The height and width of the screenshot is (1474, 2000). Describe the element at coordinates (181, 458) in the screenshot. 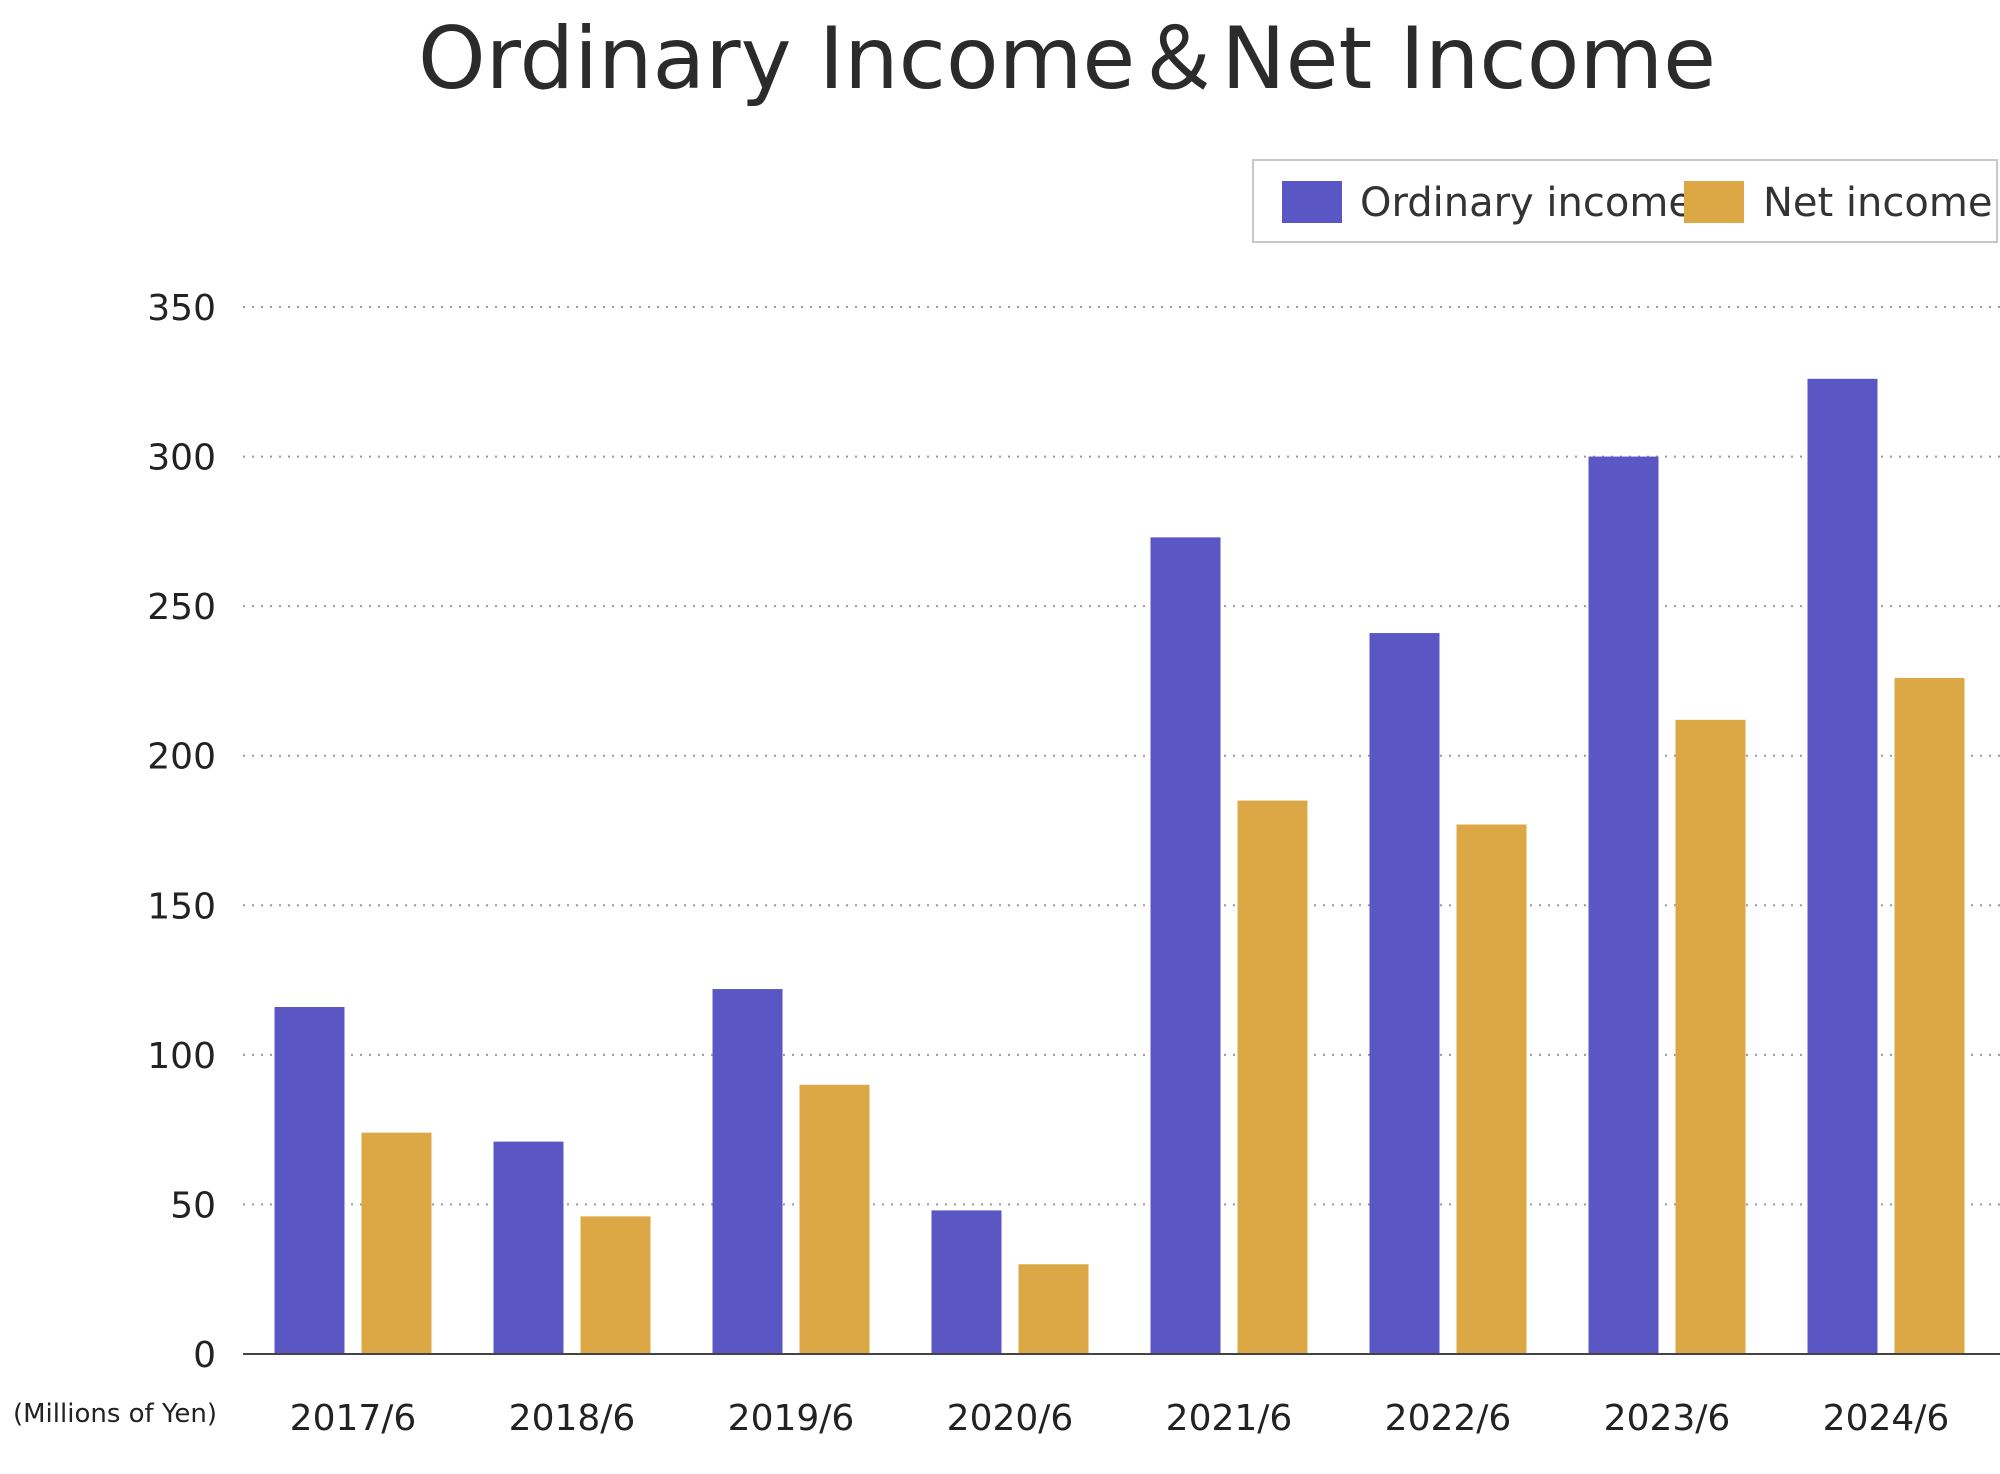

I see `y-tick-label: 300` at that location.